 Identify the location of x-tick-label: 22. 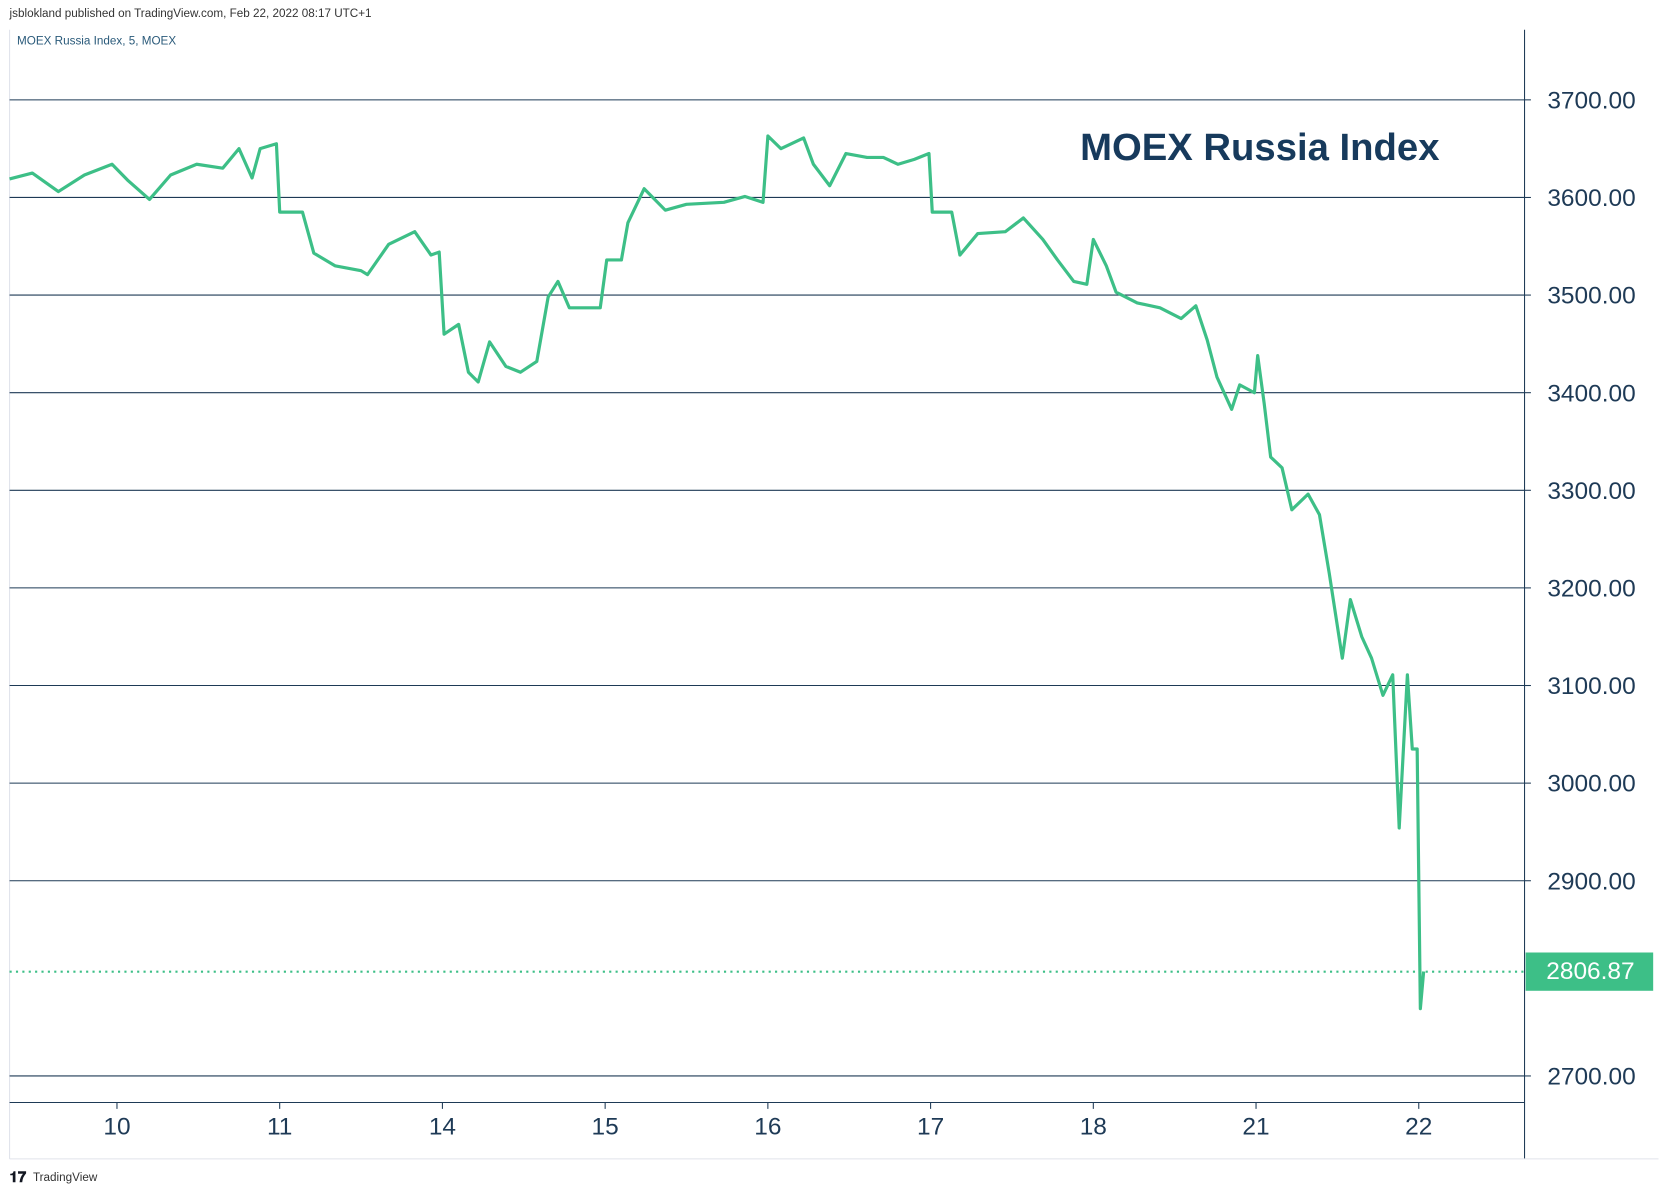
(1418, 1126).